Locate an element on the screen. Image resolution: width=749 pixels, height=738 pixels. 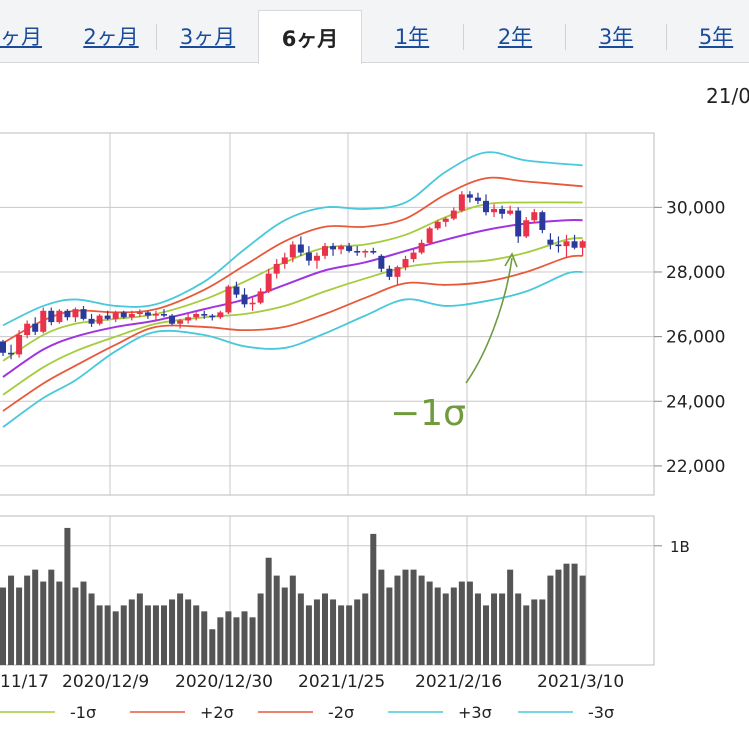
price-tick-label: 24,000 is located at coordinates (695, 402).